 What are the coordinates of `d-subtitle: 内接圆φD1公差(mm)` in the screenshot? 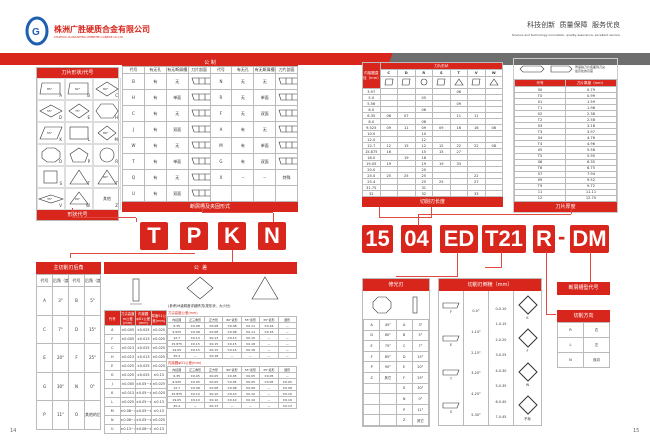 It's located at (185, 363).